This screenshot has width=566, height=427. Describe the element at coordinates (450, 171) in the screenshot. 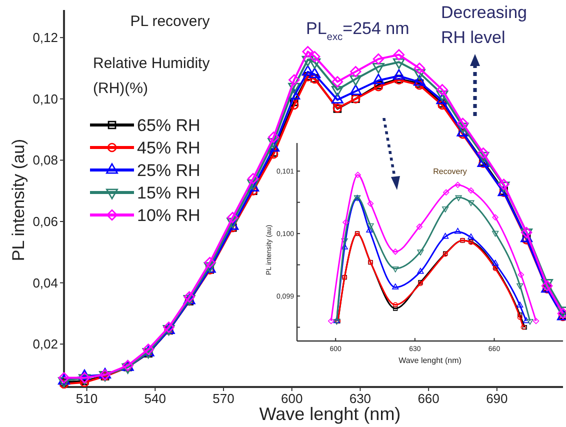

I see `text: Recovery` at that location.